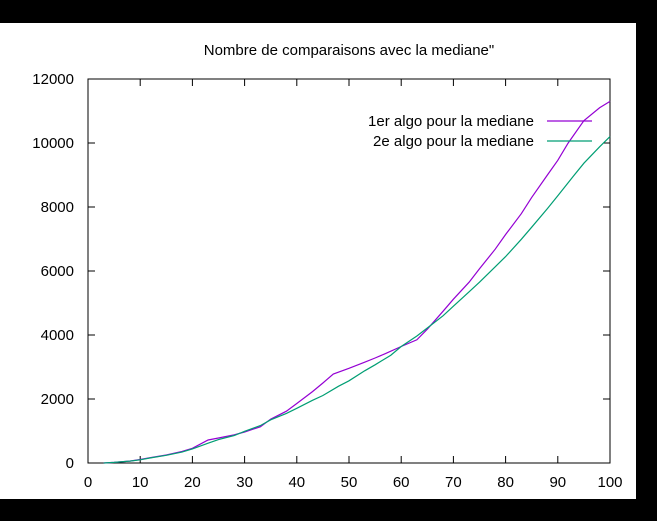 Image resolution: width=657 pixels, height=521 pixels. I want to click on x-tick-label: 60, so click(401, 482).